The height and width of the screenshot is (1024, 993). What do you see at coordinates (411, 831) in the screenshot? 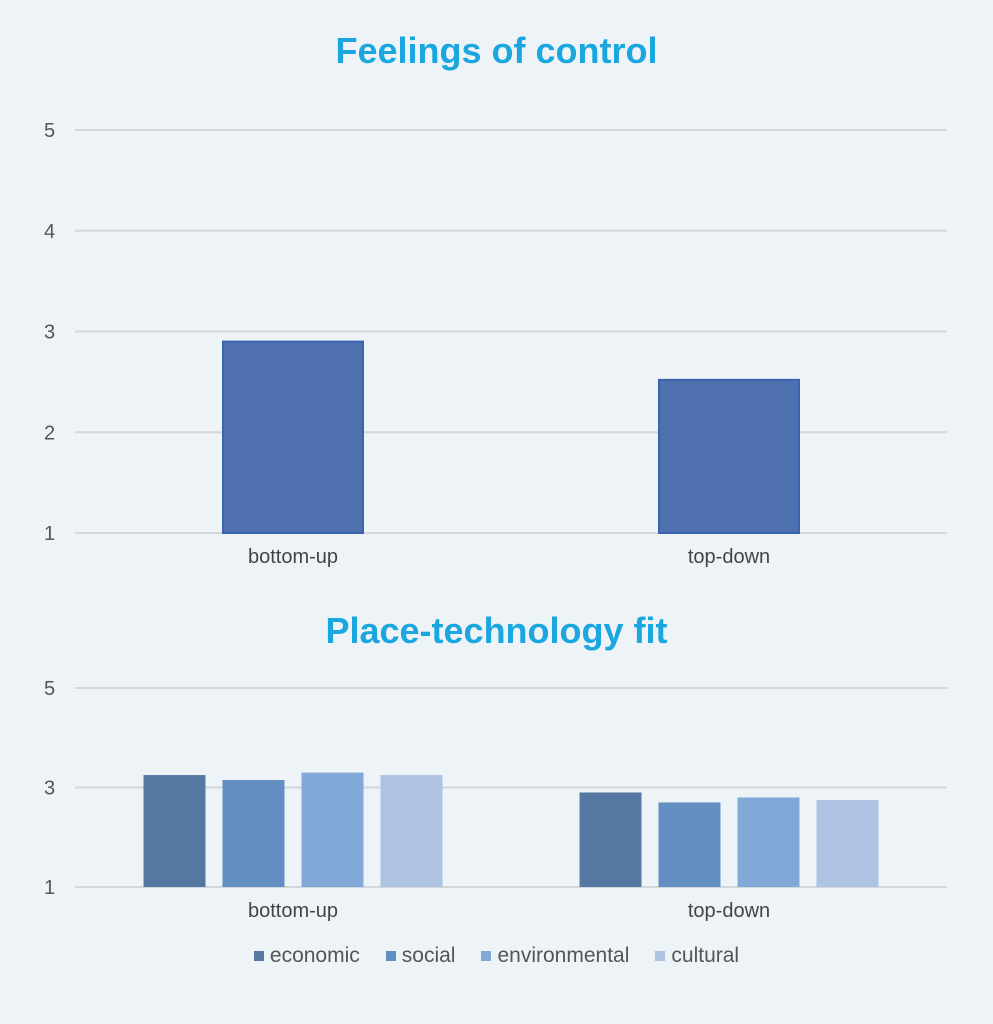
I see `chart2-bar-bottom-up-cultural` at bounding box center [411, 831].